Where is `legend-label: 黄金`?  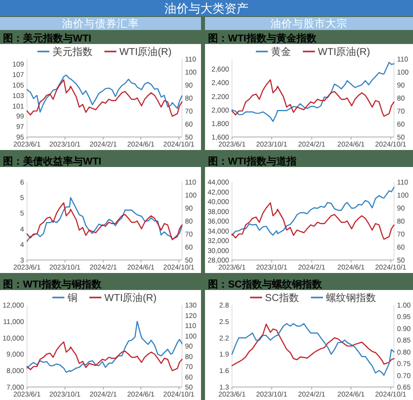 legend-label: 黄金 is located at coordinates (280, 52).